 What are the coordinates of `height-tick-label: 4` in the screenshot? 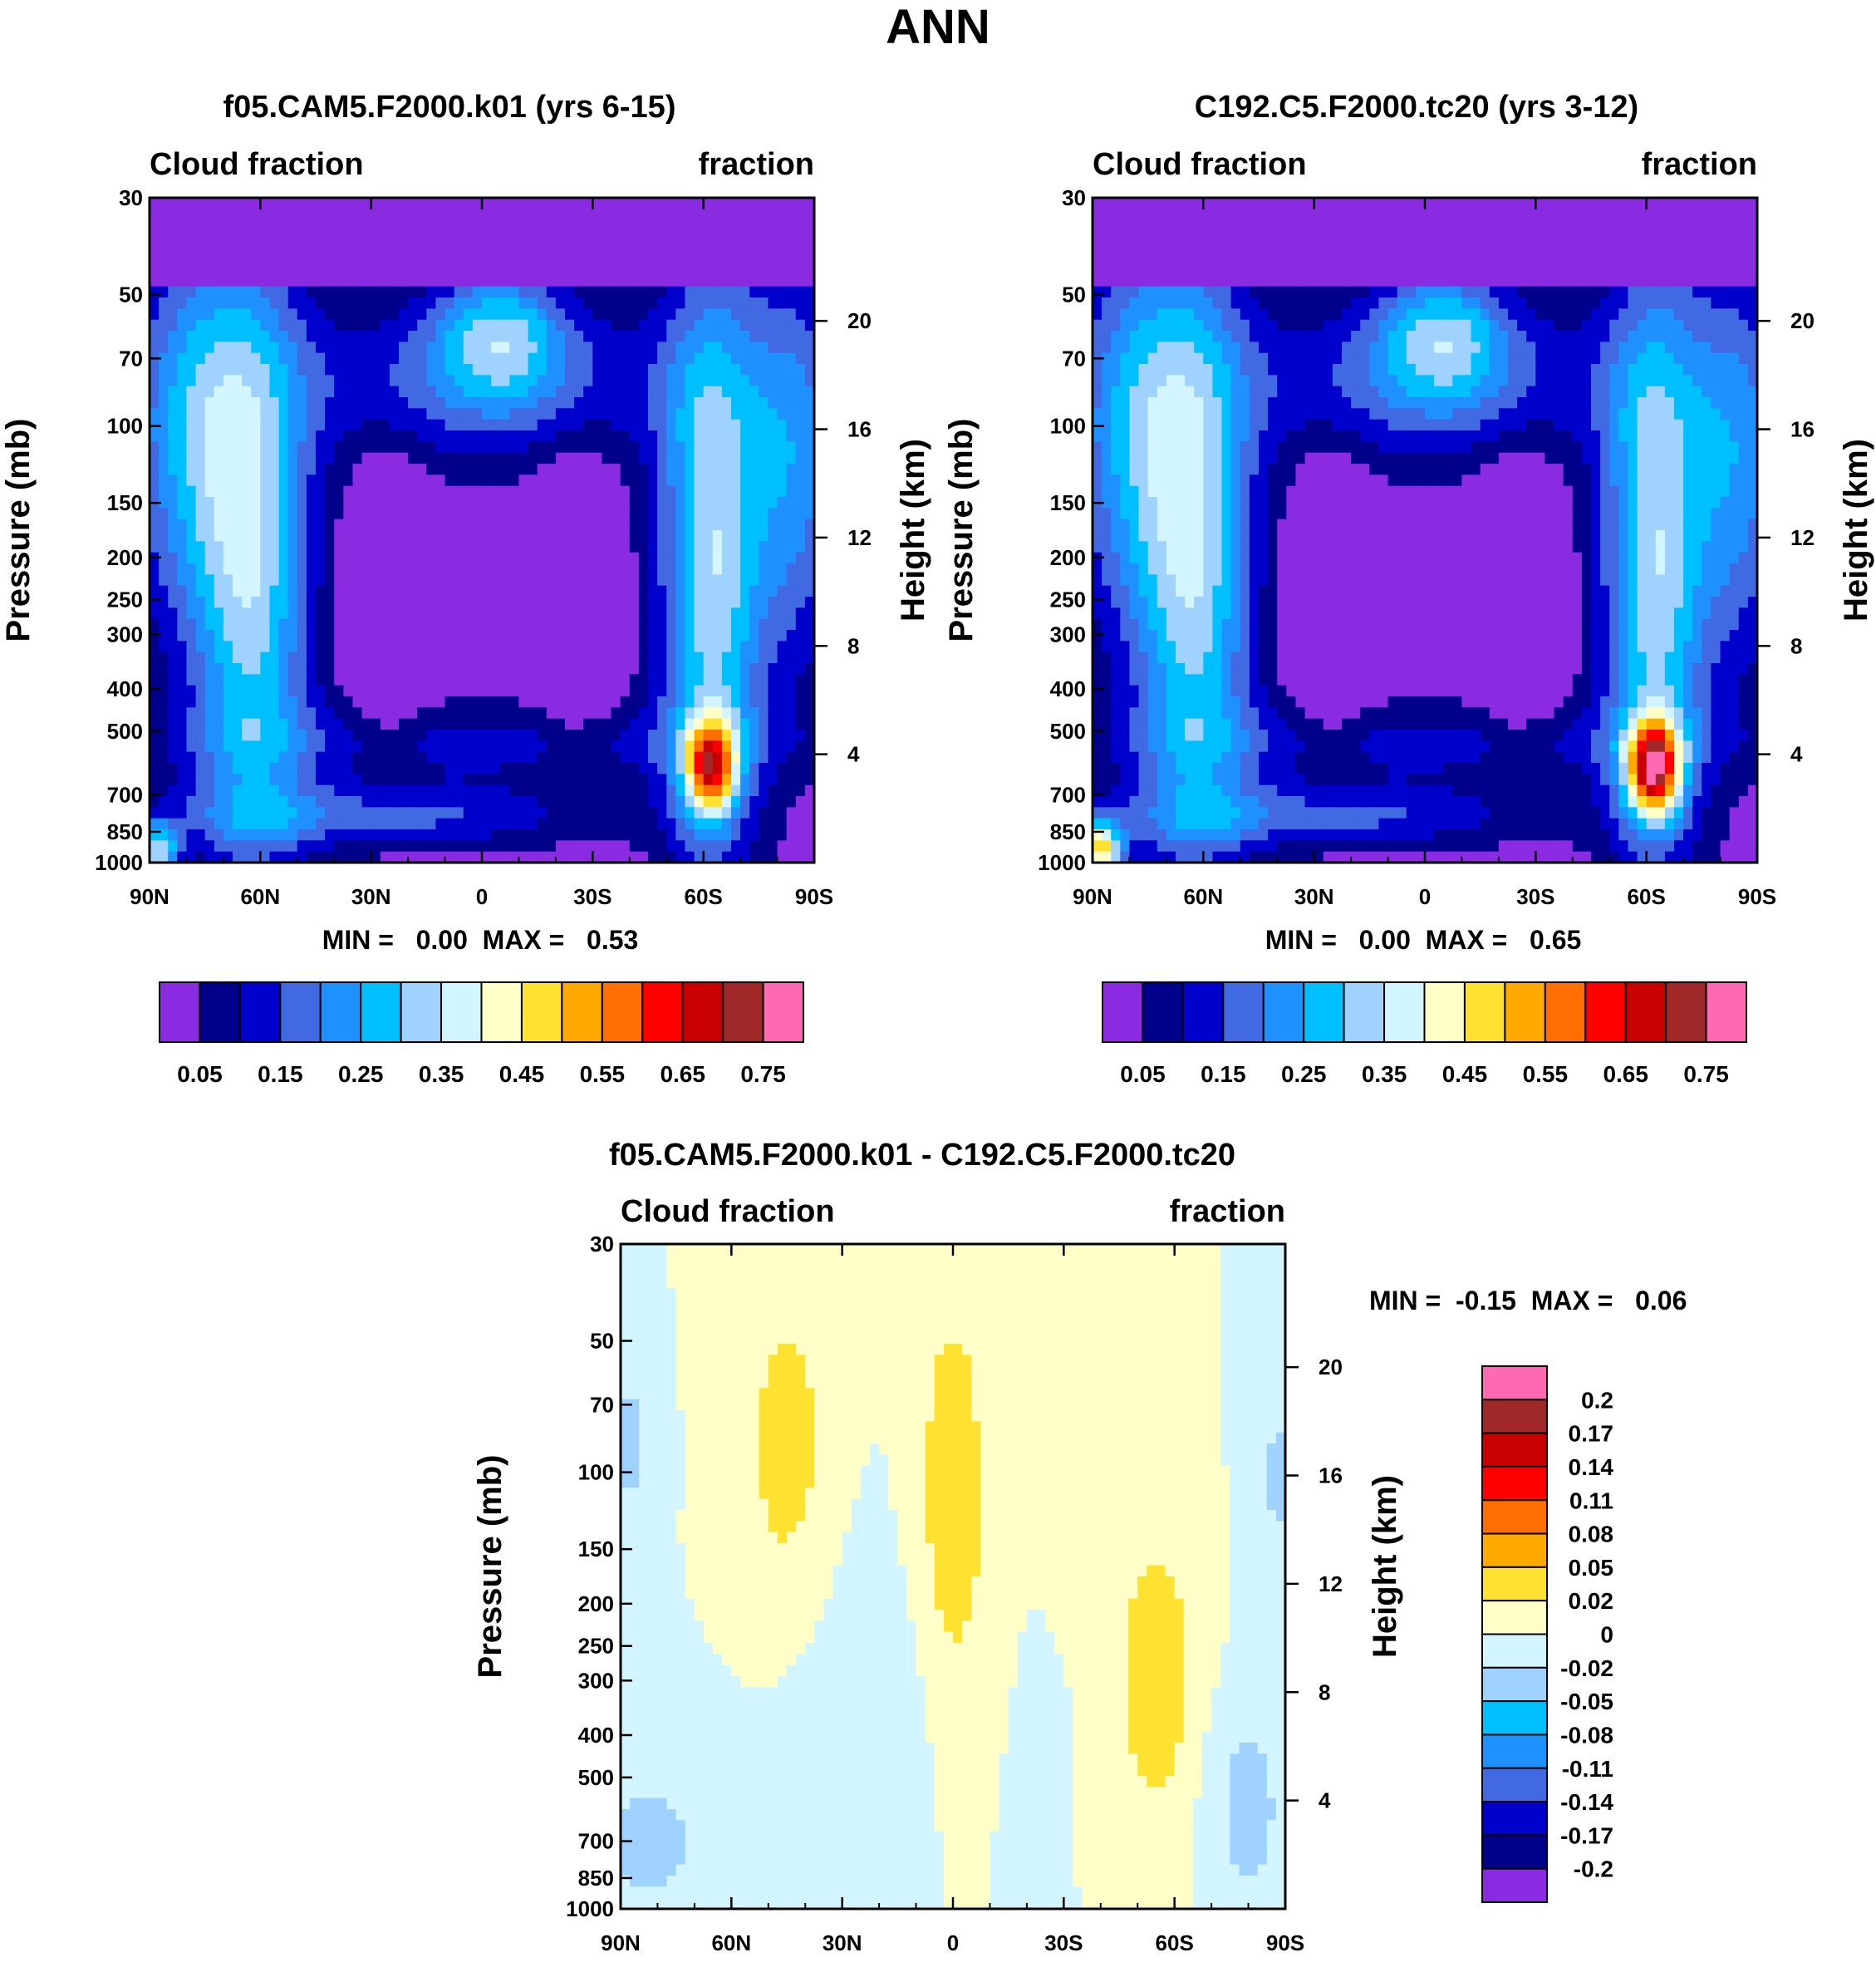 It's located at (853, 755).